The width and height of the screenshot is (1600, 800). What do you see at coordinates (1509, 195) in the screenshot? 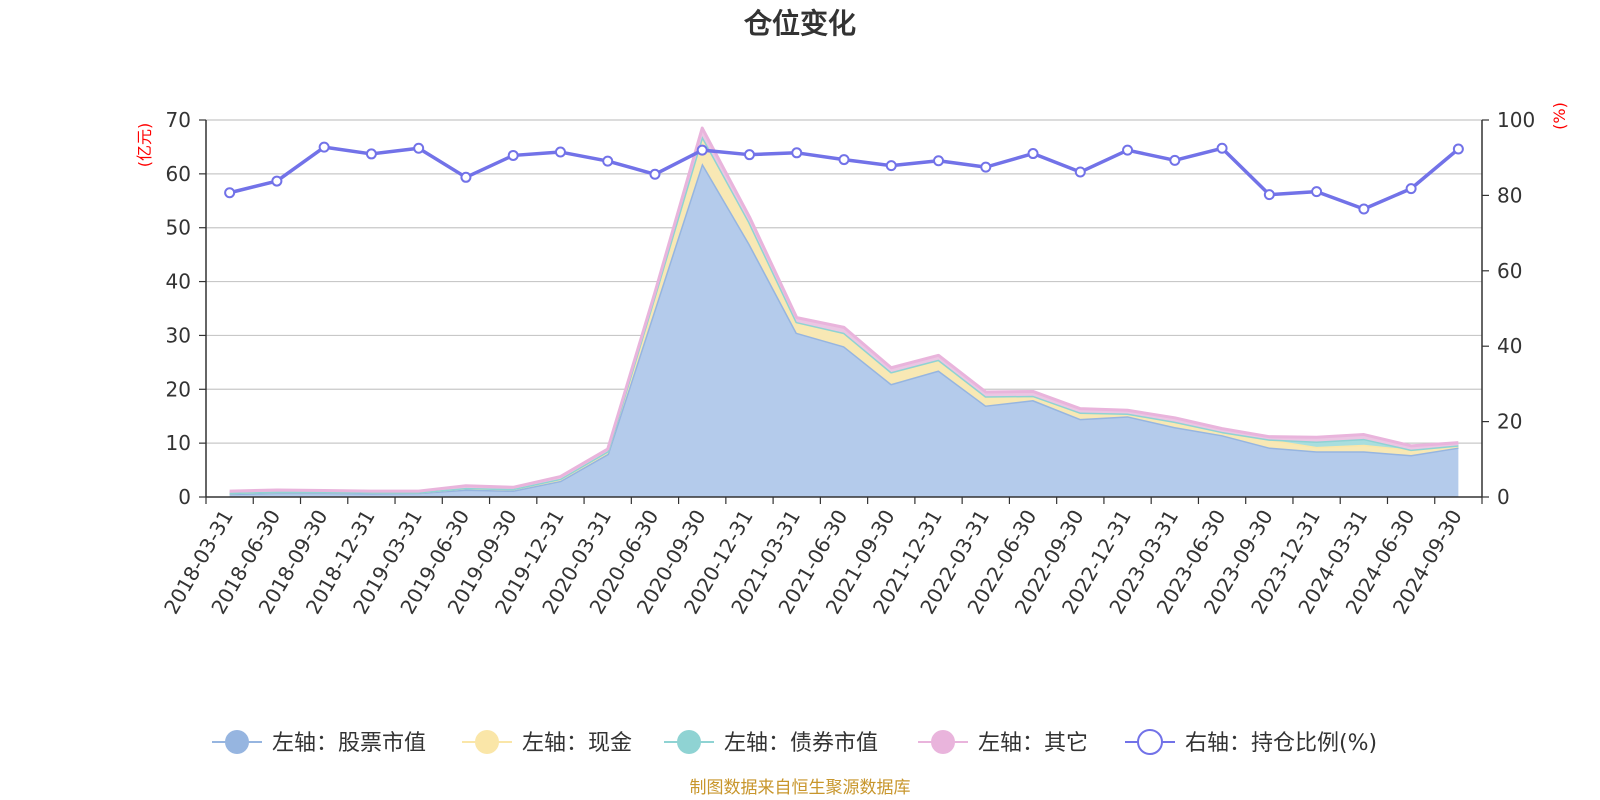
I see `right-tick-label: 80` at bounding box center [1509, 195].